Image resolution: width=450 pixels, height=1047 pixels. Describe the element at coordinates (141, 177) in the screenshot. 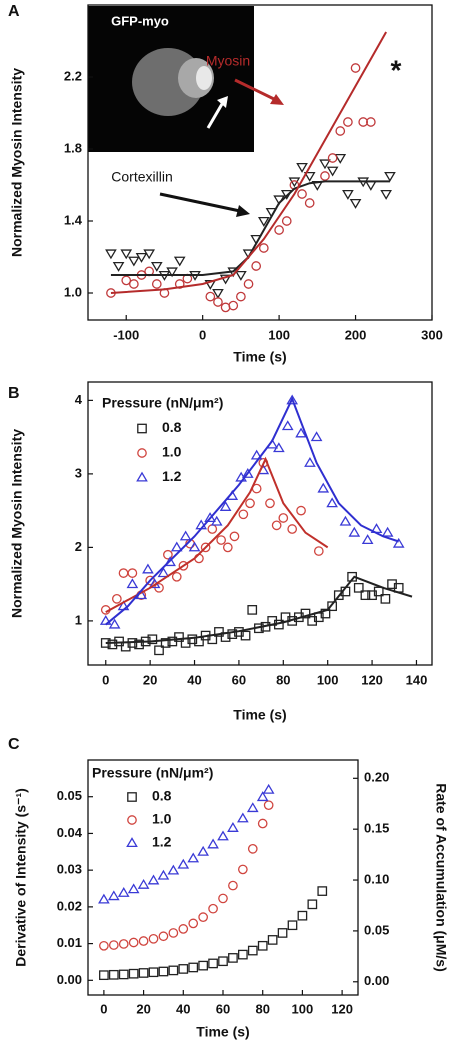

I see `annotation: Cortexillin` at that location.